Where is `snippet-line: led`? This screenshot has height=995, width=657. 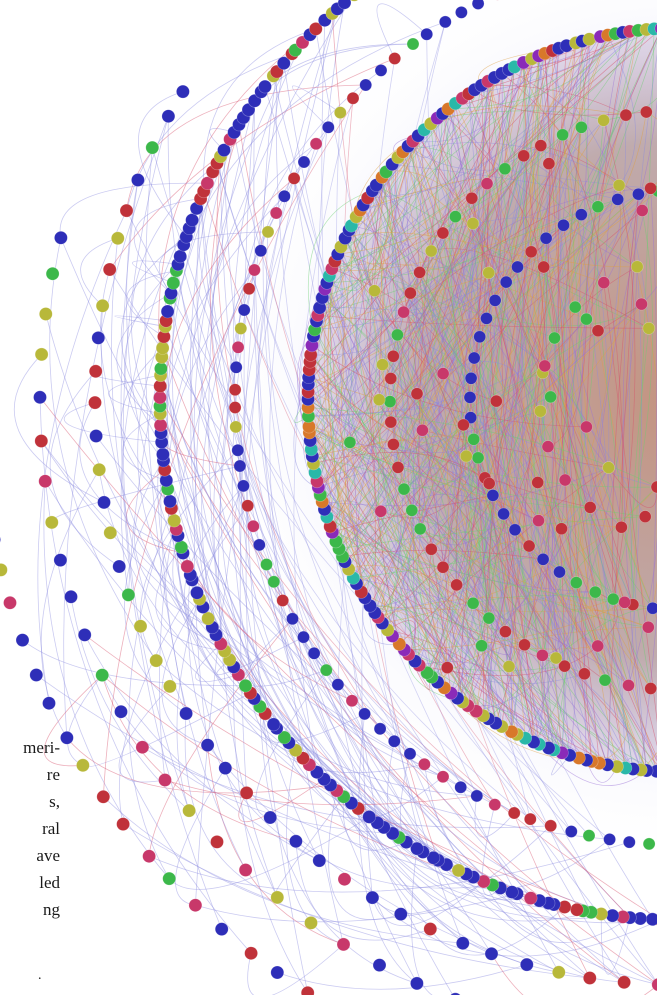 snippet-line: led is located at coordinates (49, 882).